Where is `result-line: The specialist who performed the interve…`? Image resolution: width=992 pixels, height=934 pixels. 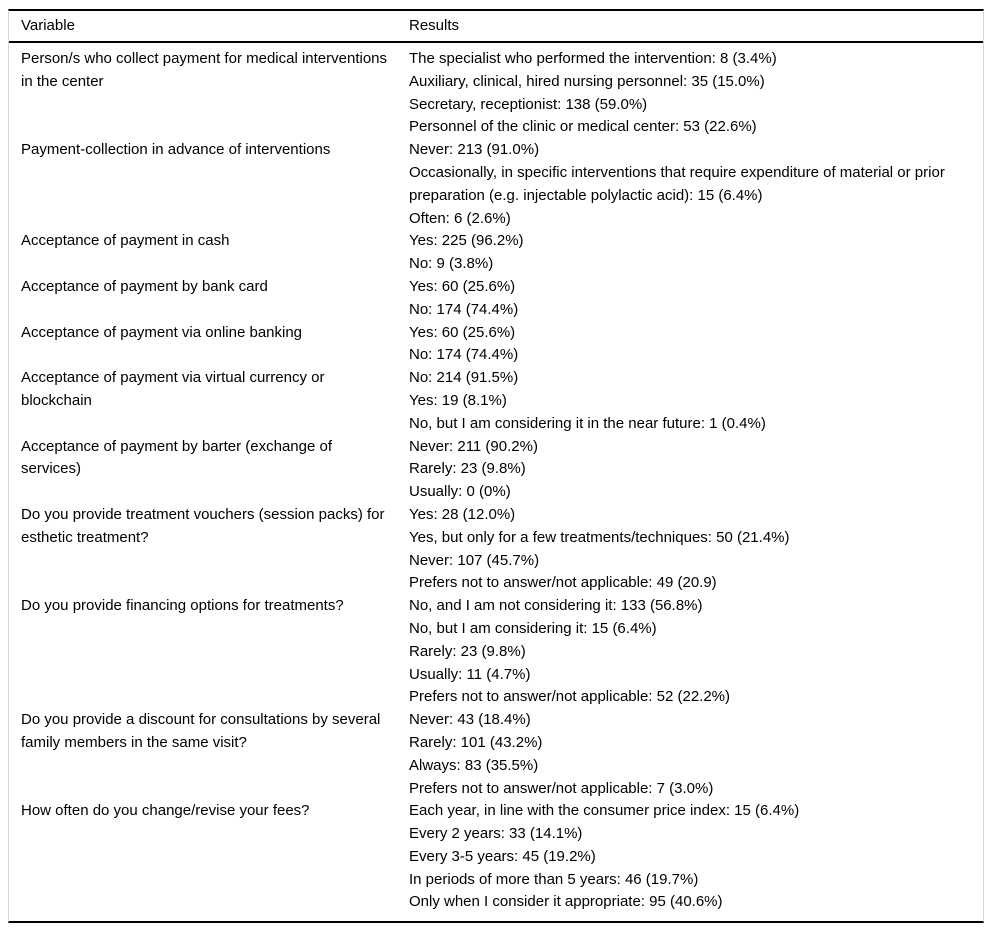 result-line: The specialist who performed the interve… is located at coordinates (593, 58).